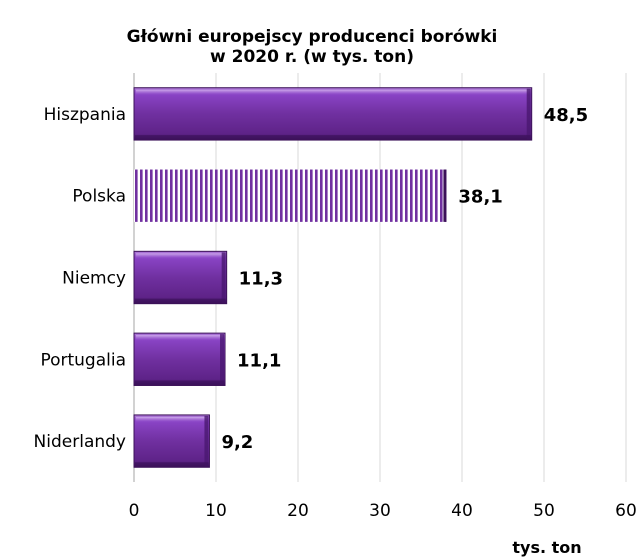  What do you see at coordinates (85, 115) in the screenshot?
I see `category-label: Hiszpania` at bounding box center [85, 115].